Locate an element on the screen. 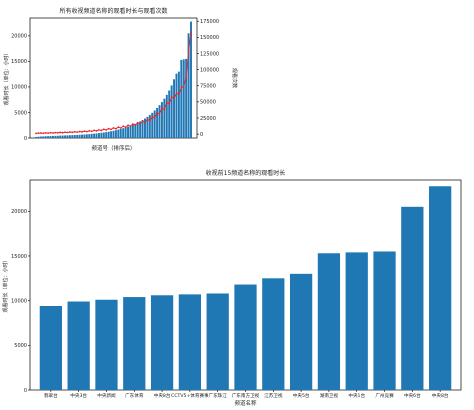 The height and width of the screenshot is (410, 474). top-y2-tick-label: 50000 is located at coordinates (208, 103).